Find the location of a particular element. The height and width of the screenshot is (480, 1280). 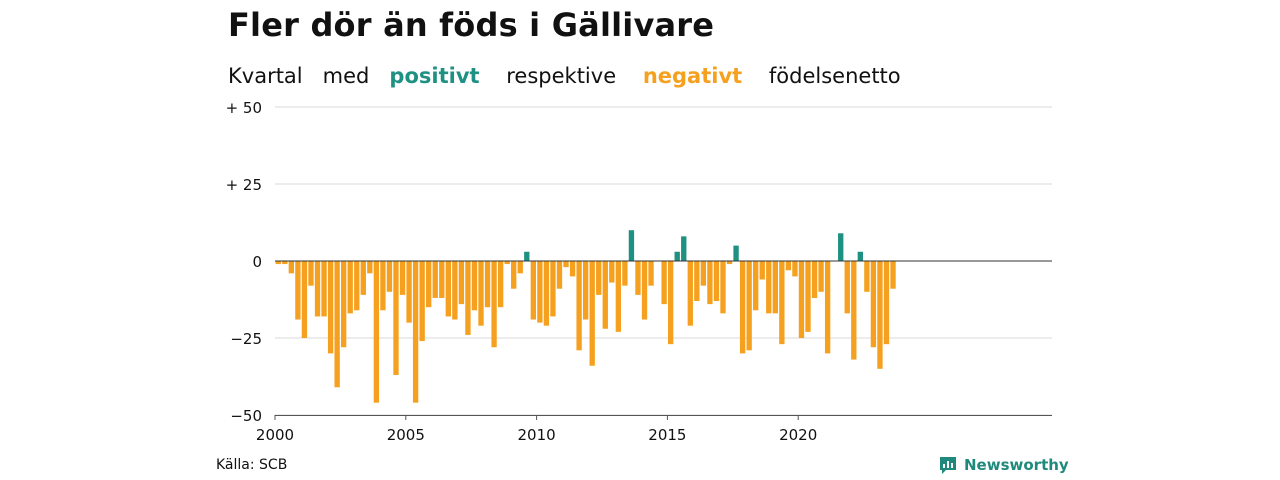

subtitle-word: med is located at coordinates (346, 76).